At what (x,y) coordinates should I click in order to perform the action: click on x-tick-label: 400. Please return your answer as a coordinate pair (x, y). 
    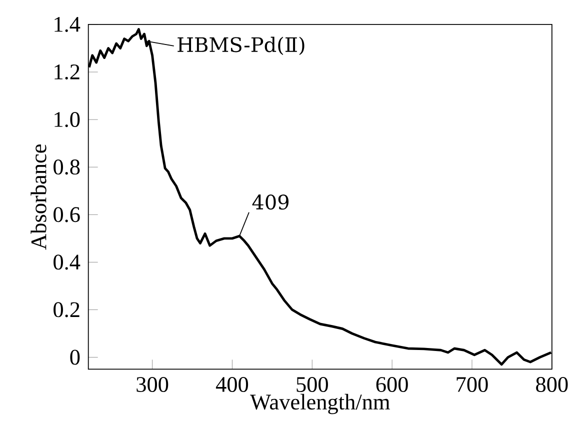
    Looking at the image, I should click on (232, 384).